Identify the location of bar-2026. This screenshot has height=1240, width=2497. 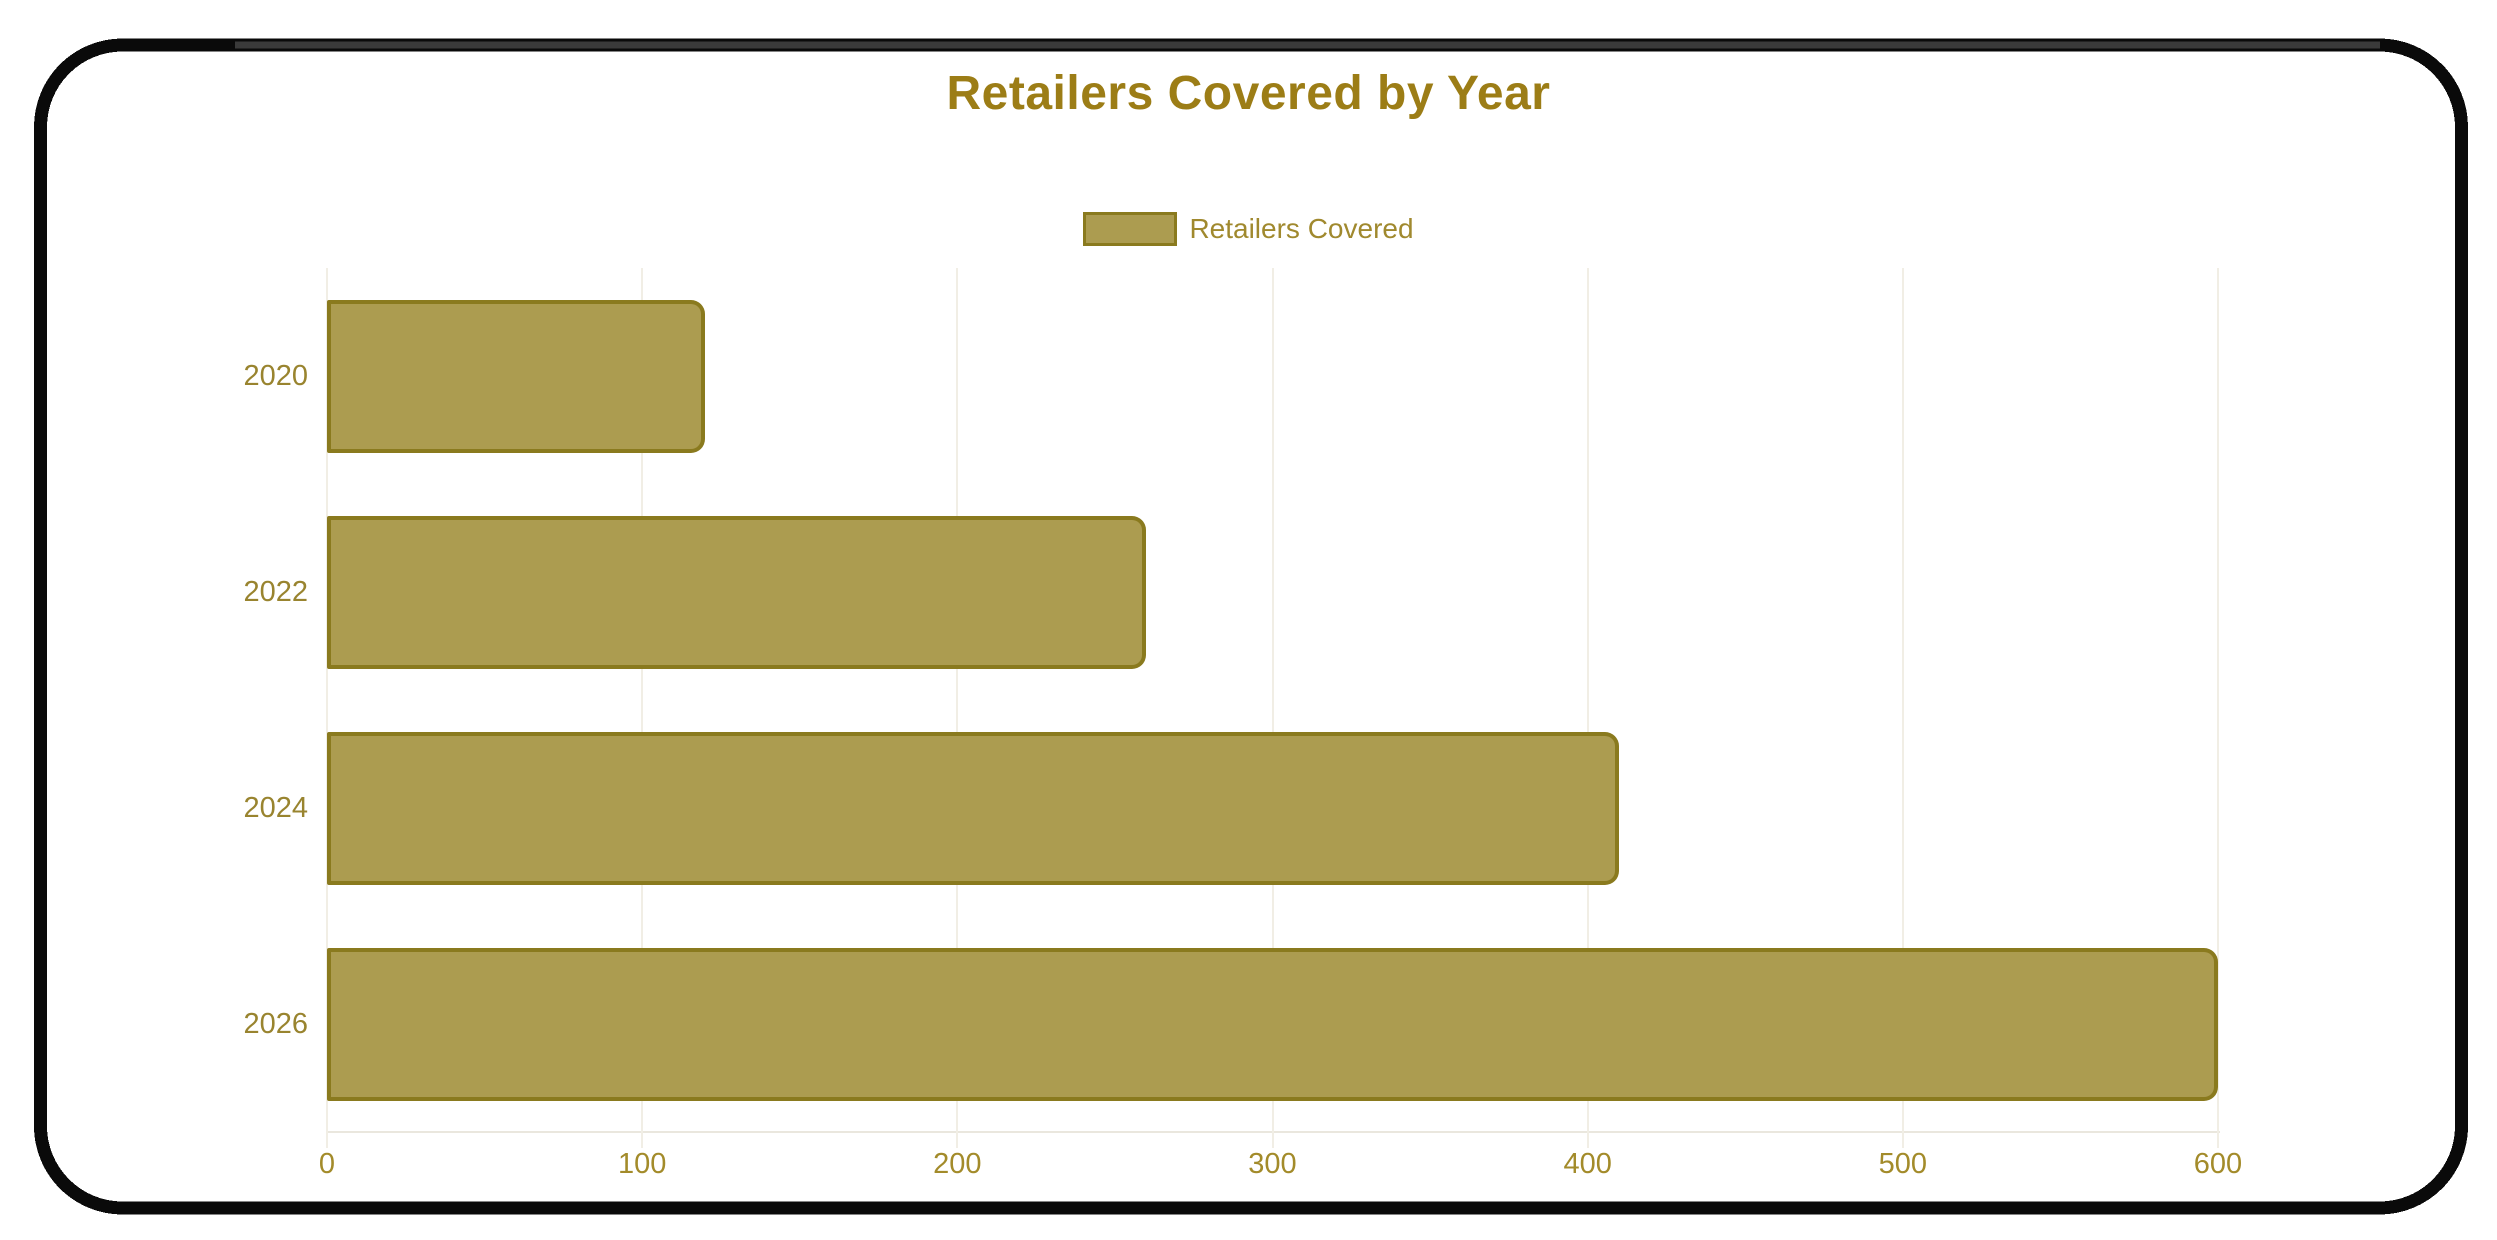
(1272, 1024).